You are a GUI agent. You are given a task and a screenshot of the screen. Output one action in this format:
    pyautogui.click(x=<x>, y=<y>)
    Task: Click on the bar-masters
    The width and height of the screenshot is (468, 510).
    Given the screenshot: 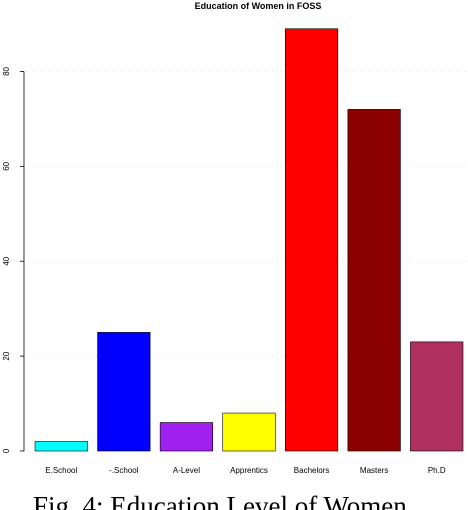 What is the action you would take?
    pyautogui.click(x=374, y=280)
    